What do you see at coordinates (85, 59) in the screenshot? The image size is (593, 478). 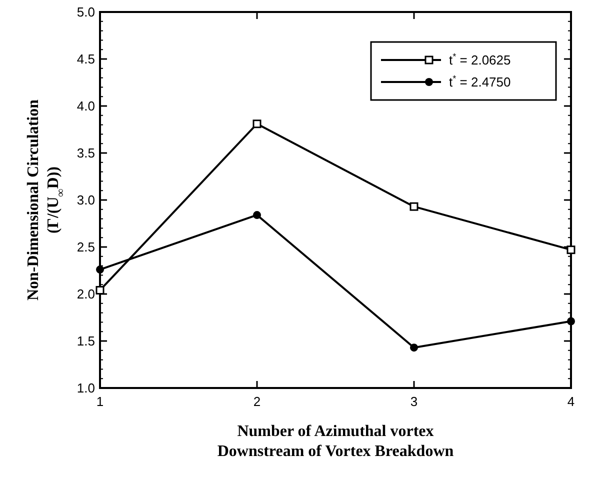 I see `y-tick-label: 4.5` at bounding box center [85, 59].